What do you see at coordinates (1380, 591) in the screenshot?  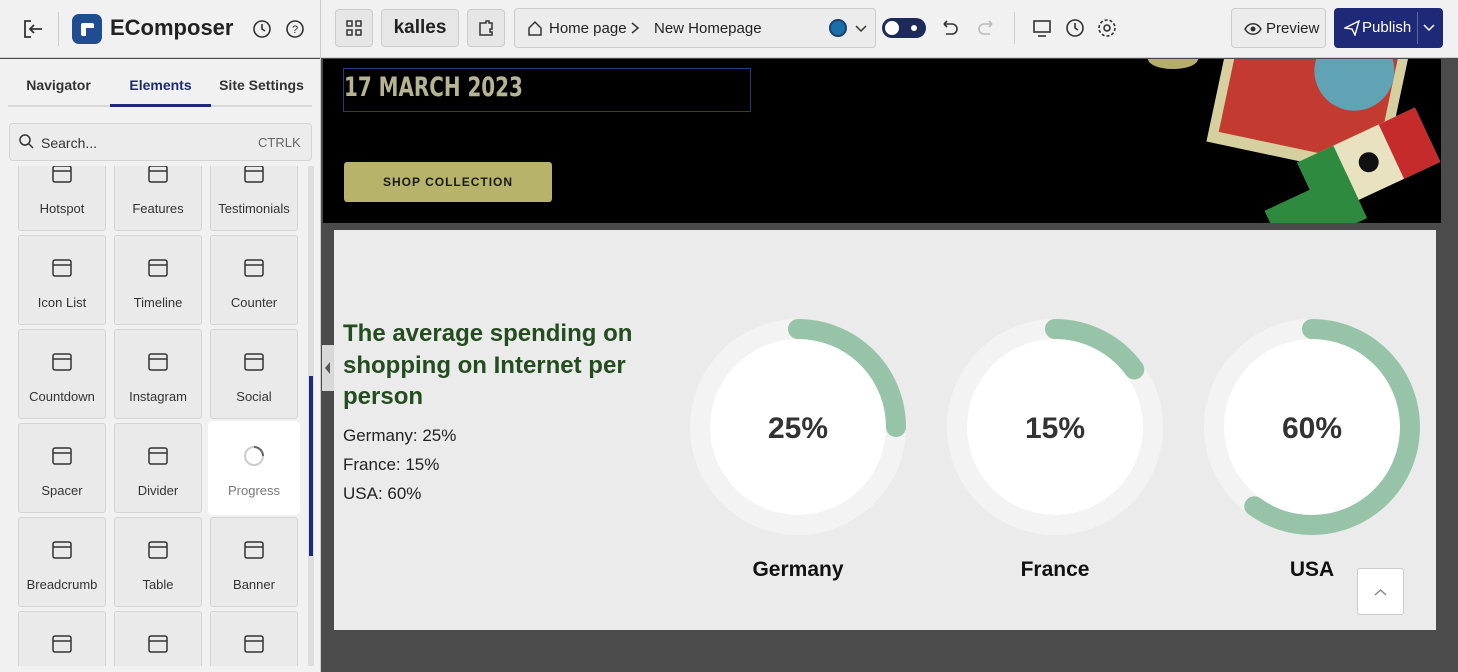 I see `scroll-top-button` at bounding box center [1380, 591].